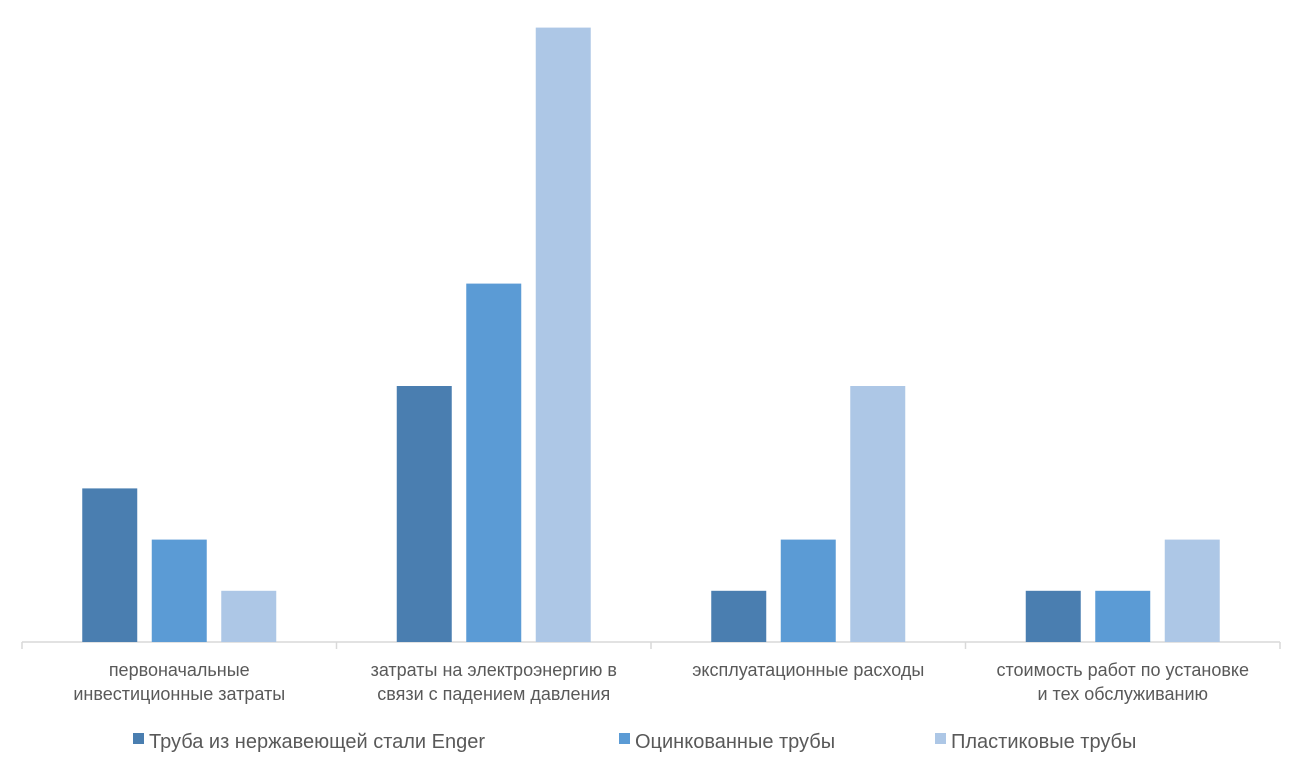 This screenshot has height=769, width=1300. What do you see at coordinates (1043, 742) in the screenshot?
I see `legend-label: Пластиковые трубы` at bounding box center [1043, 742].